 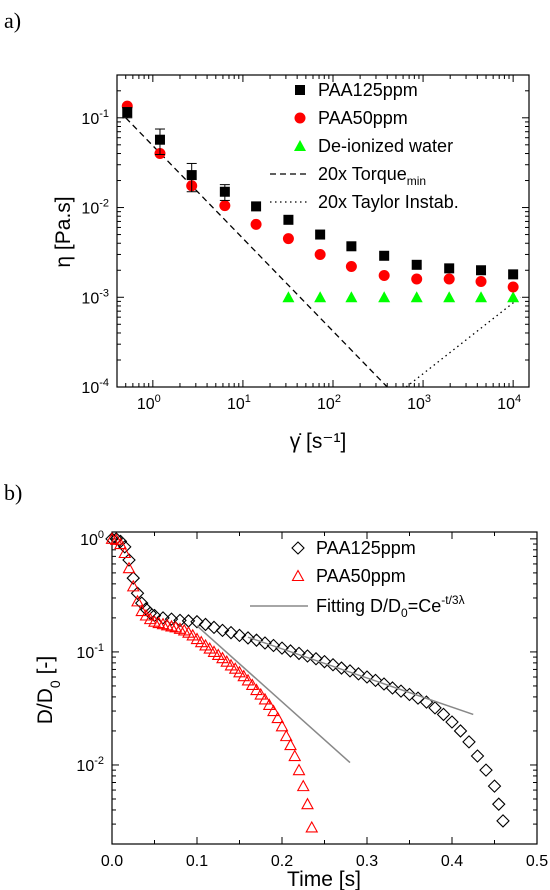 What do you see at coordinates (509, 403) in the screenshot?
I see `x-tick-label-a: 10⁴` at bounding box center [509, 403].